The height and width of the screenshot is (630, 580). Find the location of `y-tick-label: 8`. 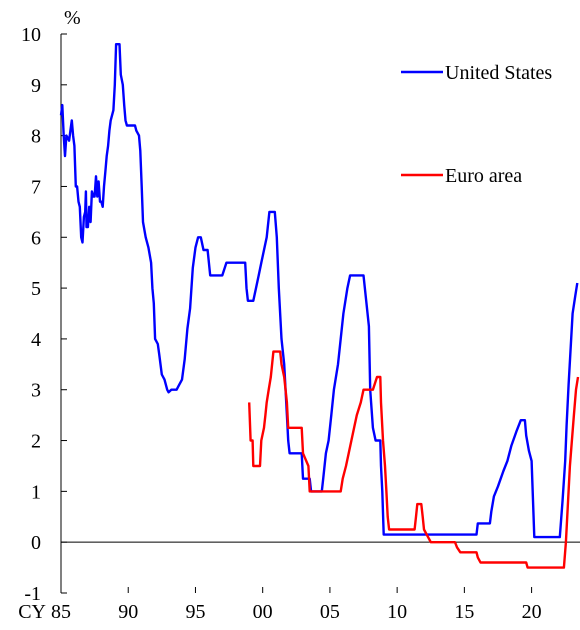

y-tick-label: 8 is located at coordinates (36, 137).